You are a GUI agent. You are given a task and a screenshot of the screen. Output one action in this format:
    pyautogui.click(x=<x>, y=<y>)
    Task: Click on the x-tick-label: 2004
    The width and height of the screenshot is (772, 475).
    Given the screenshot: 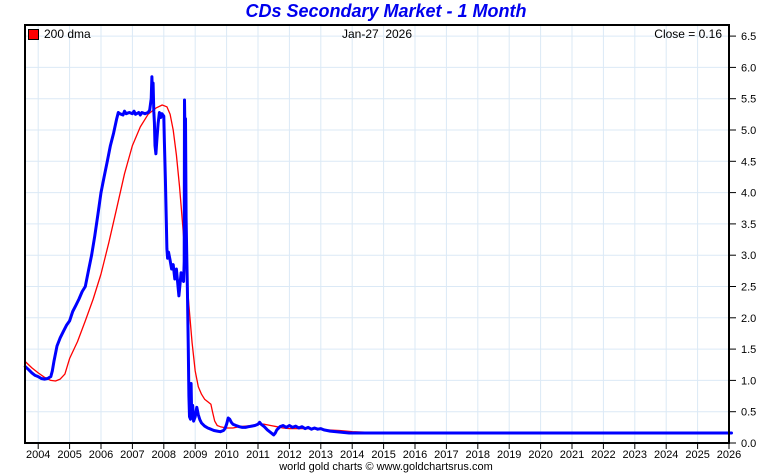 What is the action you would take?
    pyautogui.click(x=38, y=455)
    